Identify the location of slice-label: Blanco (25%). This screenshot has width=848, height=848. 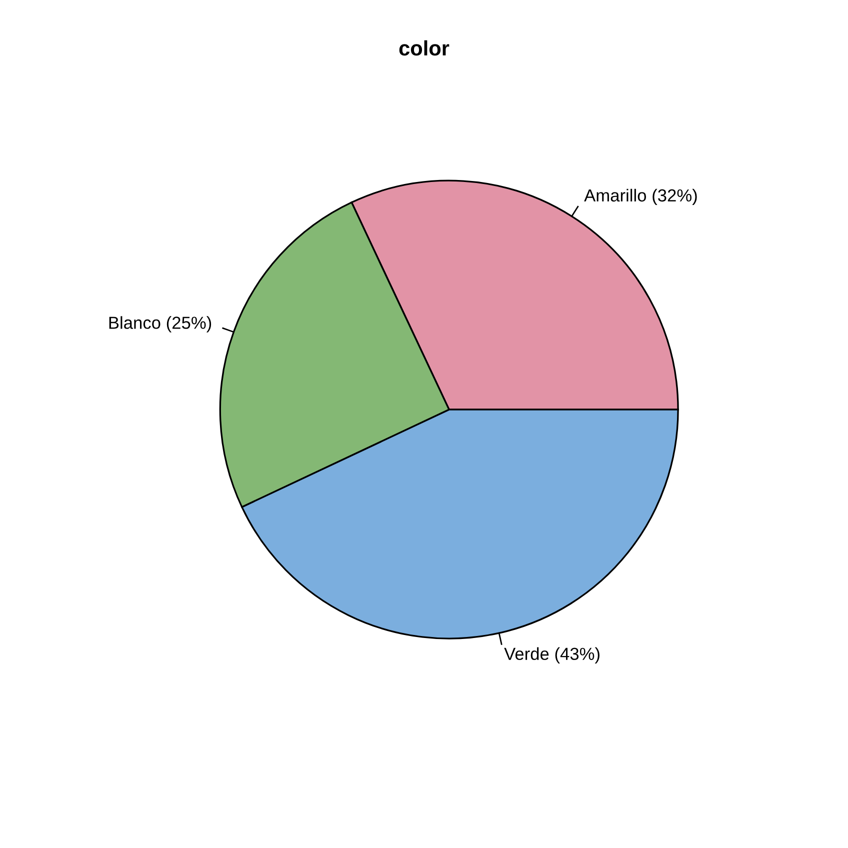
(160, 324).